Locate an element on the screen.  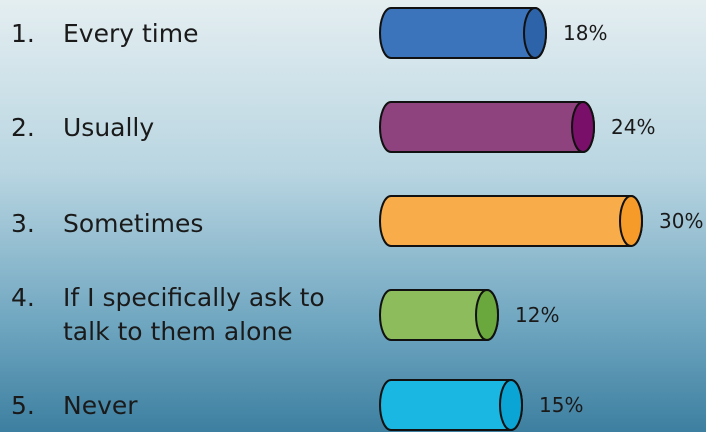
category-text: Usually is located at coordinates (108, 128).